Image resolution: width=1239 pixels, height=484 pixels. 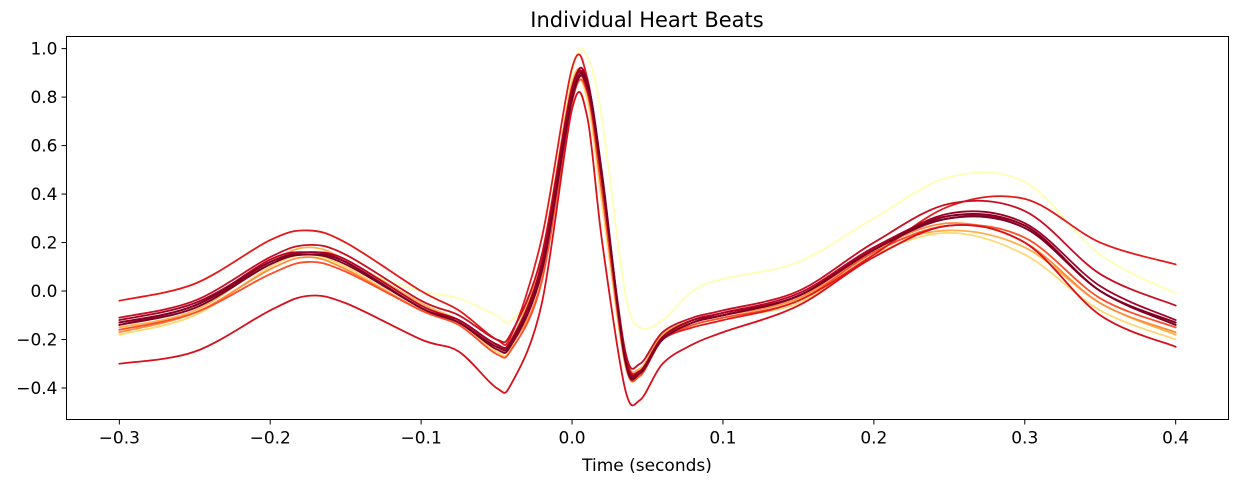 What do you see at coordinates (43, 244) in the screenshot?
I see `y-tick-label: 0.2` at bounding box center [43, 244].